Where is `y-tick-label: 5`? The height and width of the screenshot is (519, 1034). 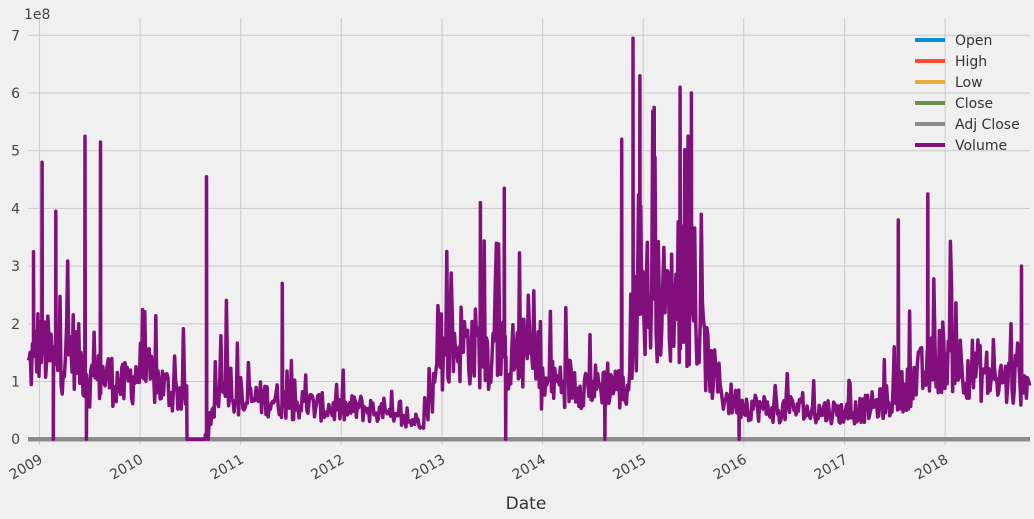 y-tick-label: 5 is located at coordinates (15, 152).